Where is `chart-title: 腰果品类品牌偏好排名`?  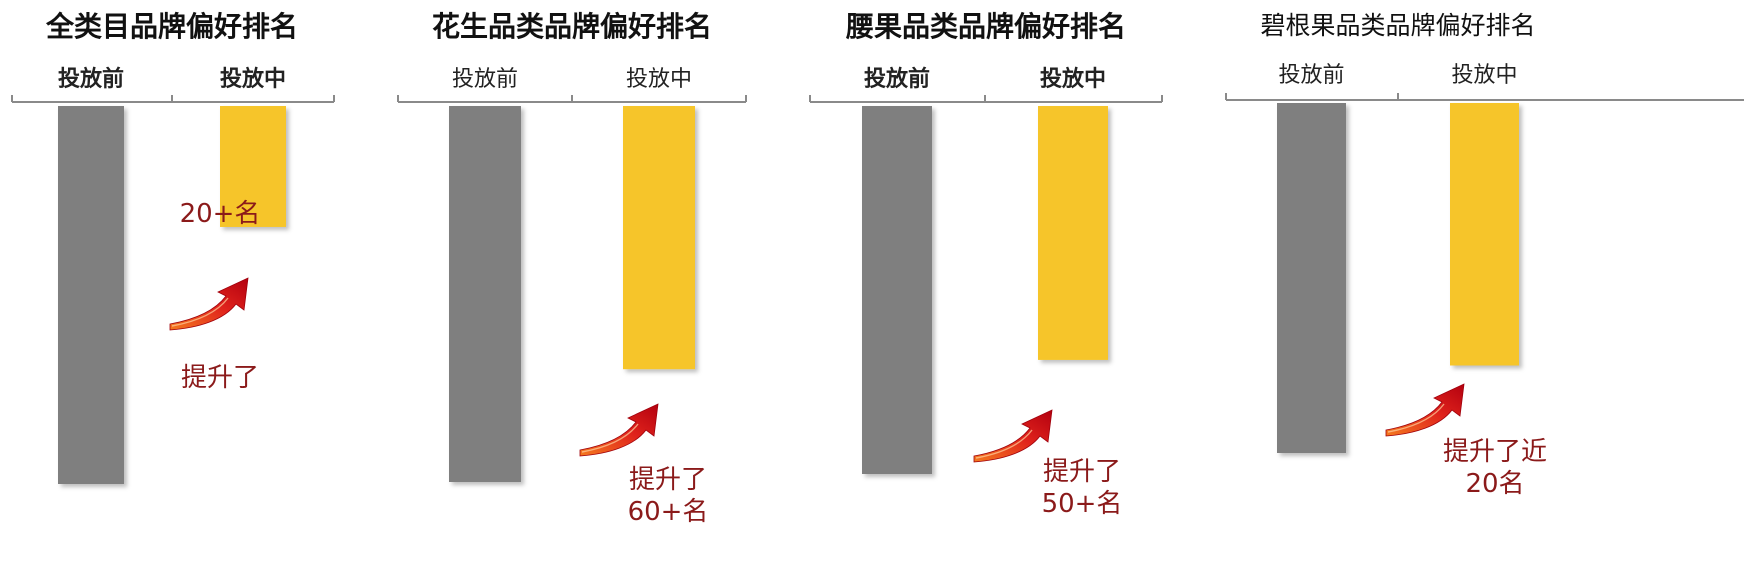 chart-title: 腰果品类品牌偏好排名 is located at coordinates (985, 26).